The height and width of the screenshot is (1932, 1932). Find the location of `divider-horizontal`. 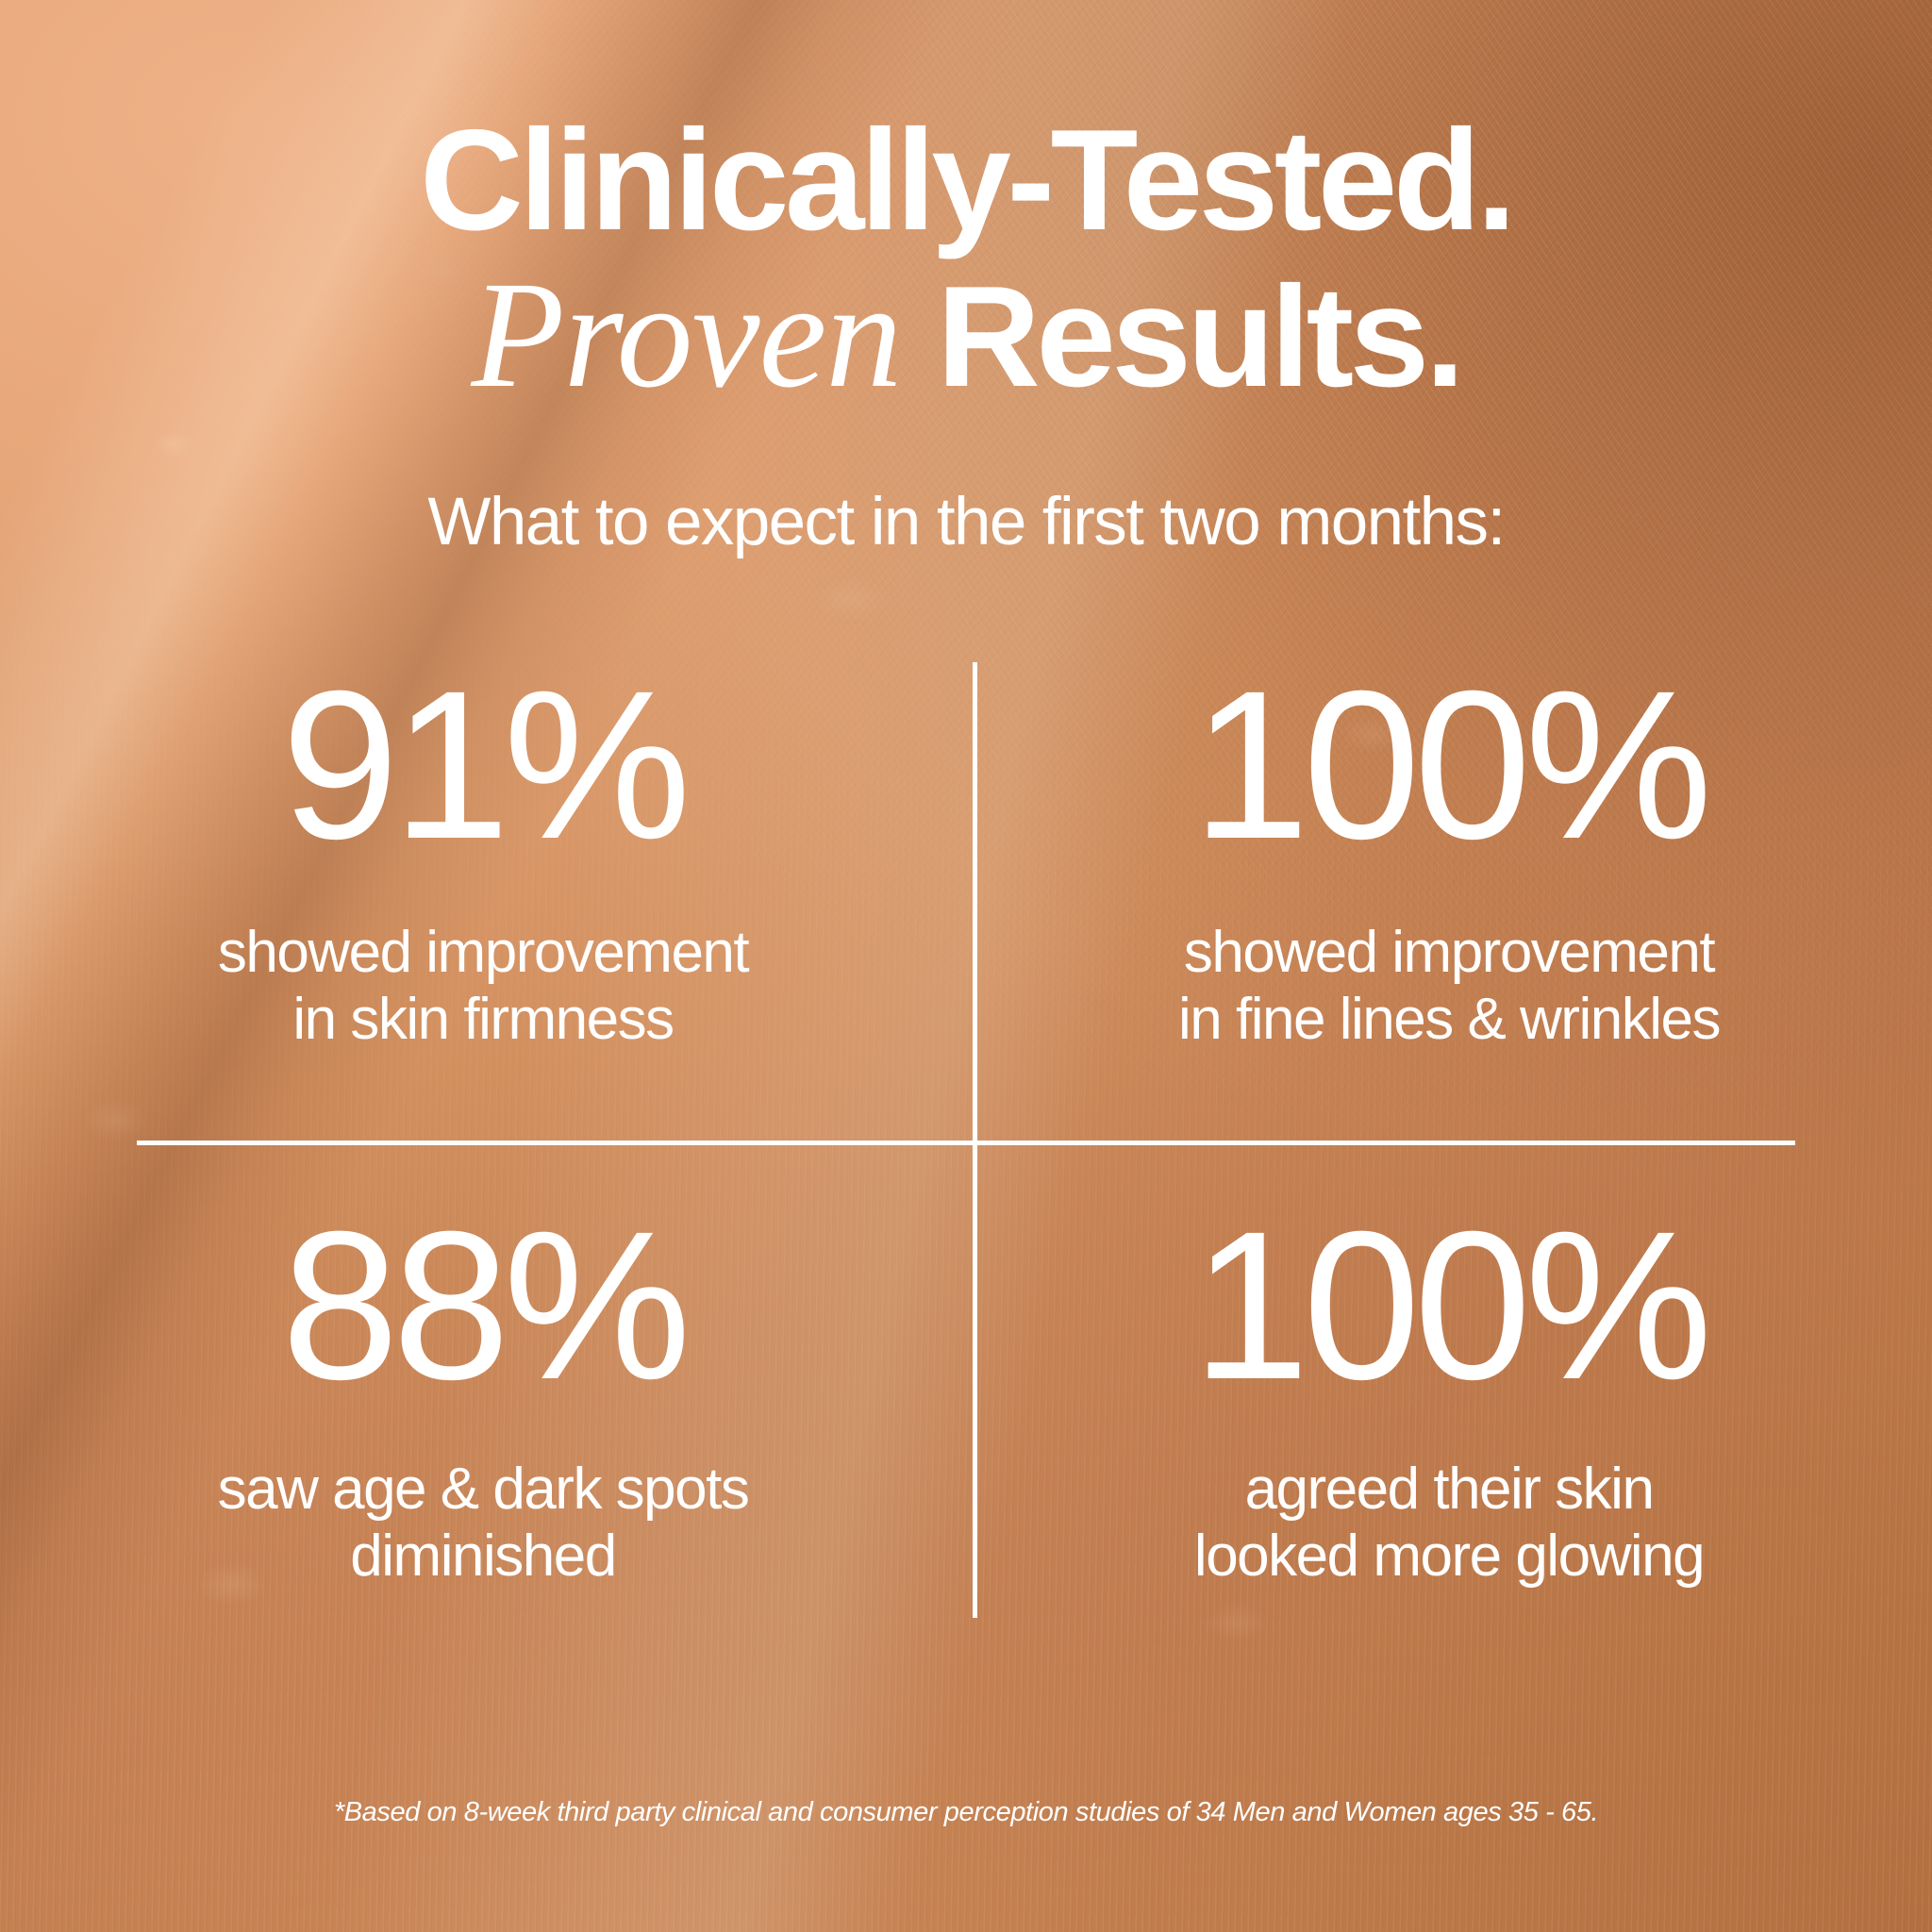

divider-horizontal is located at coordinates (966, 1143).